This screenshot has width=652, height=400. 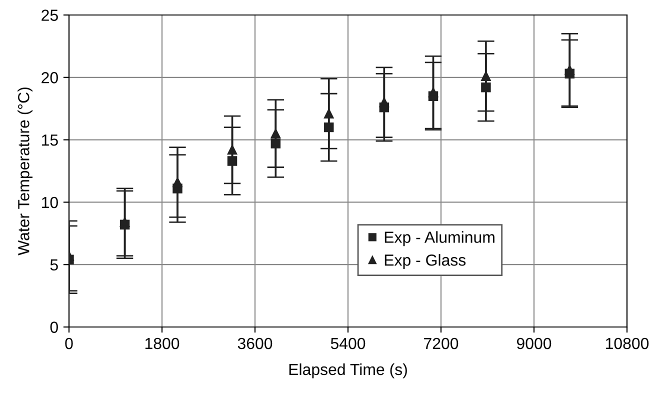 What do you see at coordinates (69, 344) in the screenshot?
I see `x-tick-label: 0` at bounding box center [69, 344].